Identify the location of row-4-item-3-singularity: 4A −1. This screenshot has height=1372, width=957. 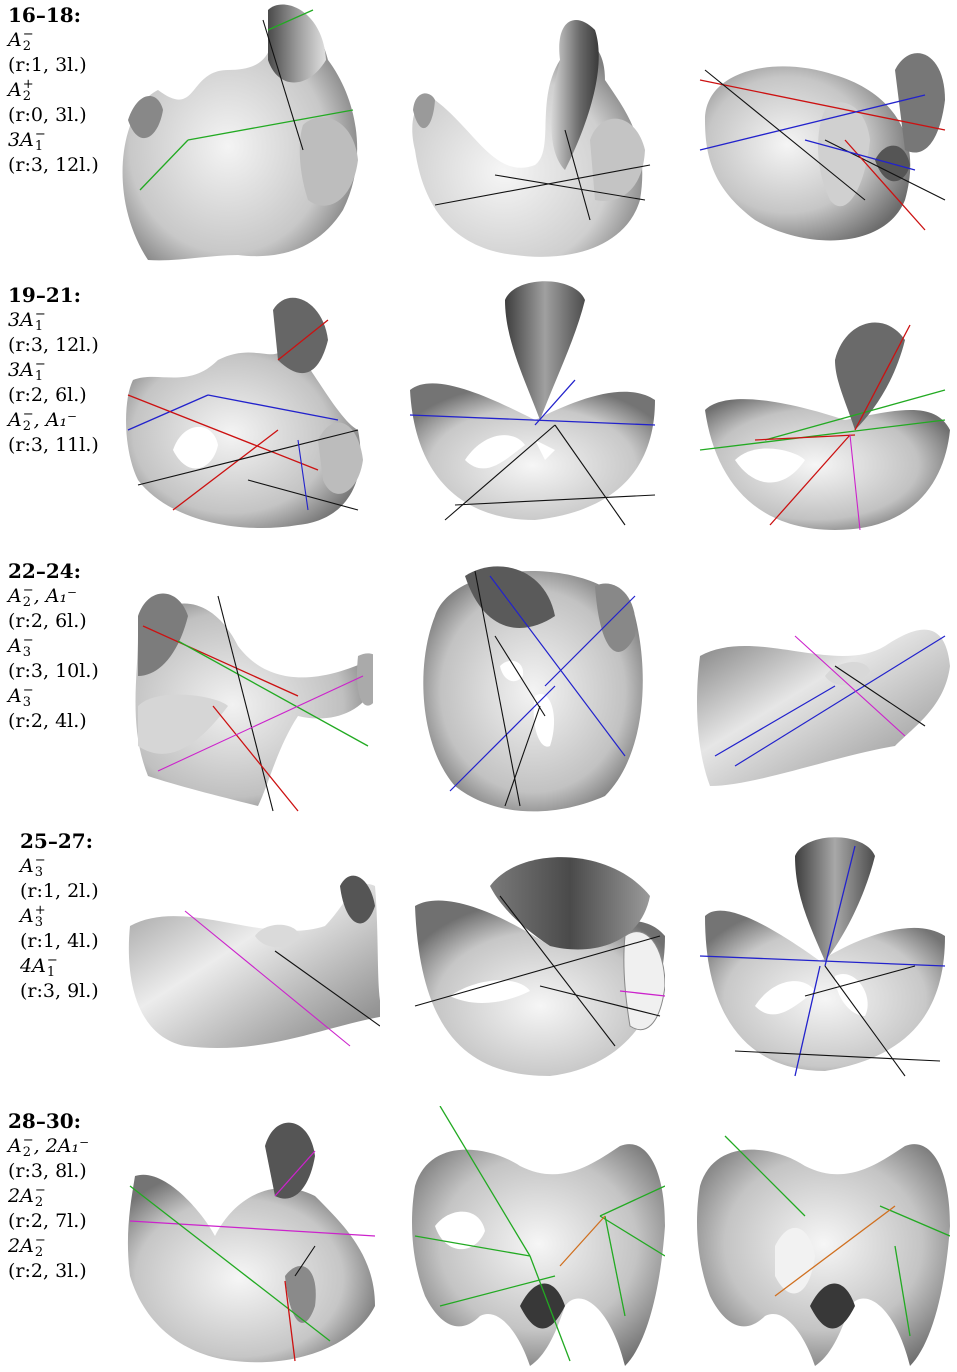
(39, 966).